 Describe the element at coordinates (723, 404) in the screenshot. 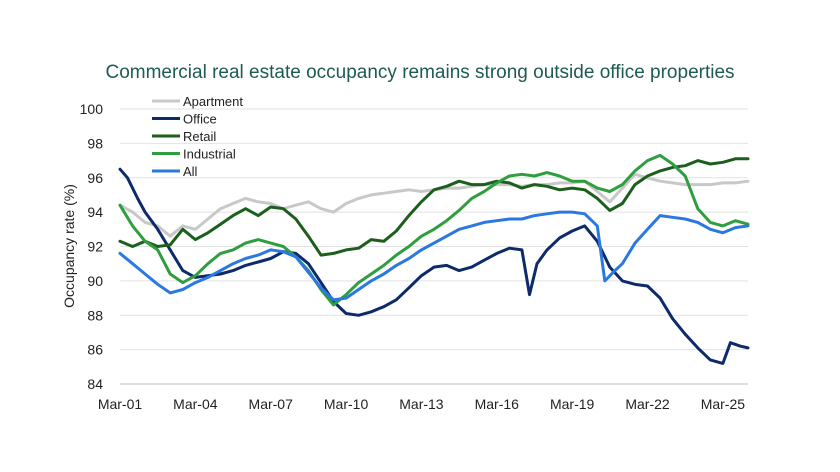

I see `x-tick-label: Mar-25` at that location.